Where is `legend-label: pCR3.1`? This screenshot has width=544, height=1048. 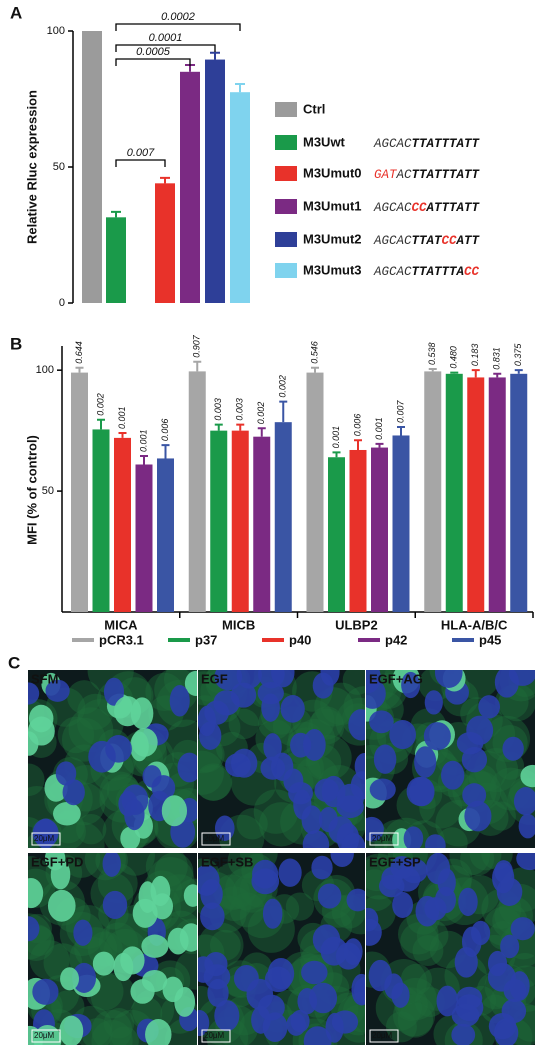 legend-label: pCR3.1 is located at coordinates (121, 639).